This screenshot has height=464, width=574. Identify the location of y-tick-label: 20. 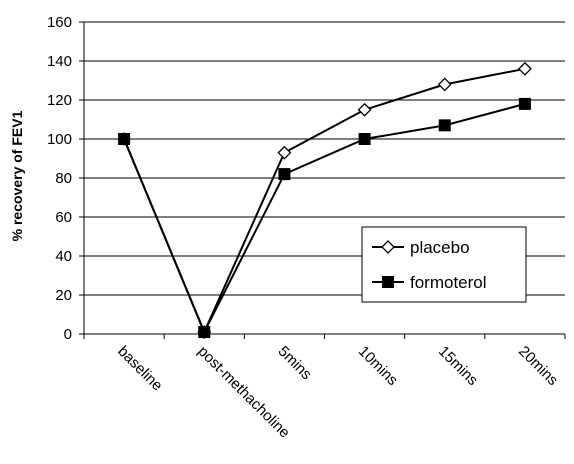
(63, 295).